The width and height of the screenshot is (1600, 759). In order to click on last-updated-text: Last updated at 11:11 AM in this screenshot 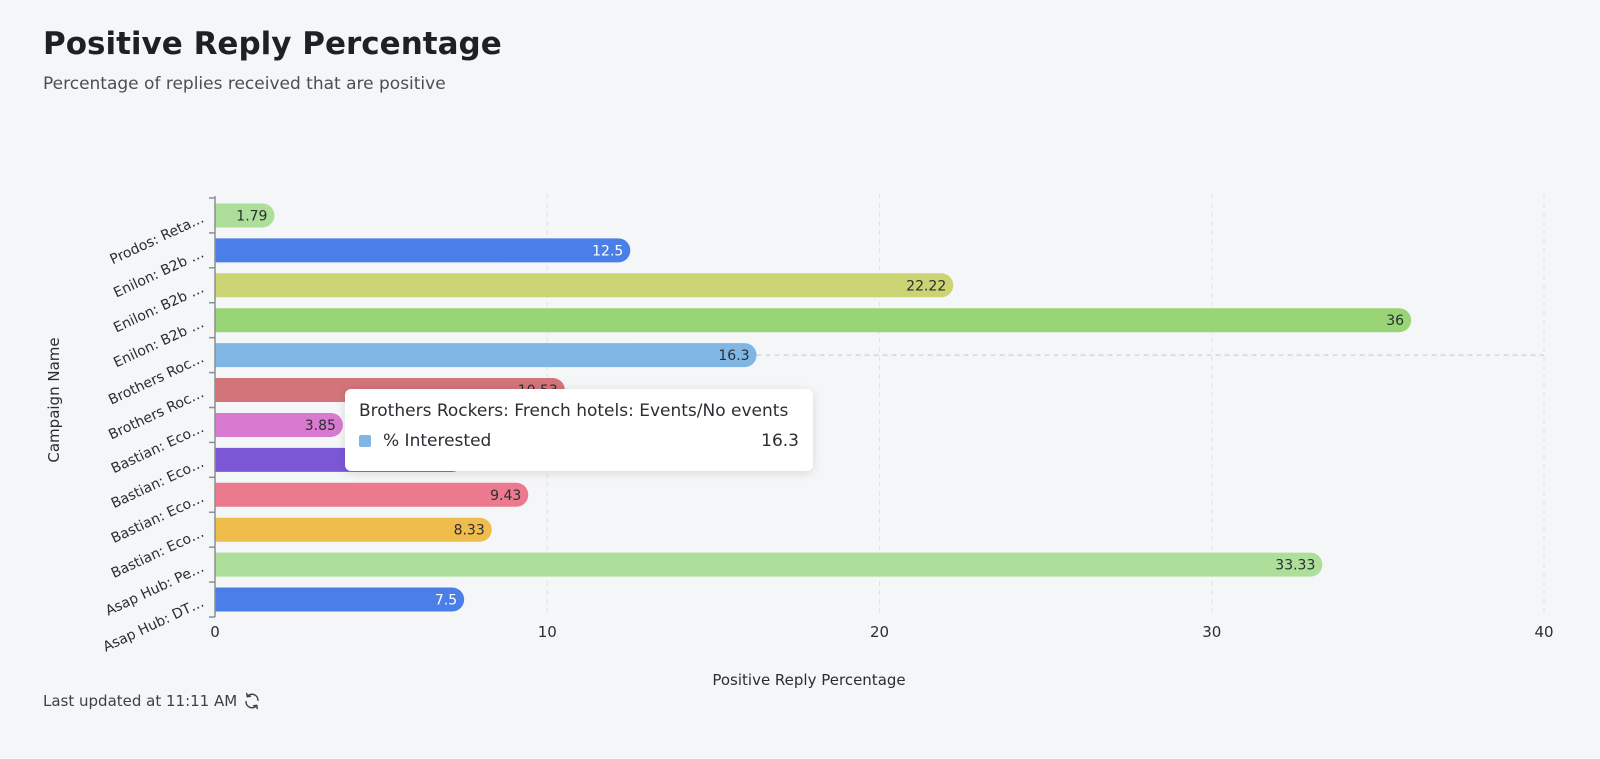, I will do `click(140, 701)`.